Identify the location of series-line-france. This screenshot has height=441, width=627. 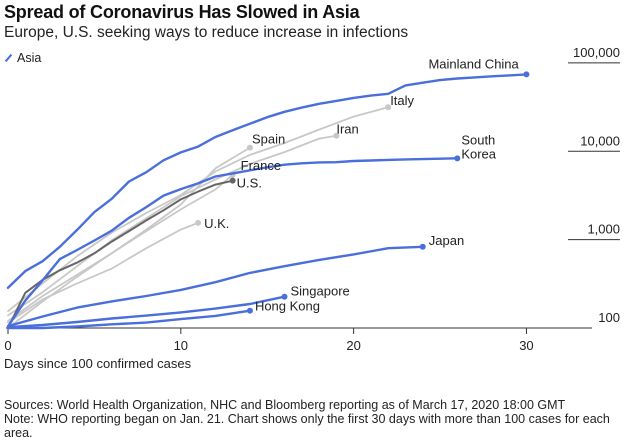
(120, 251).